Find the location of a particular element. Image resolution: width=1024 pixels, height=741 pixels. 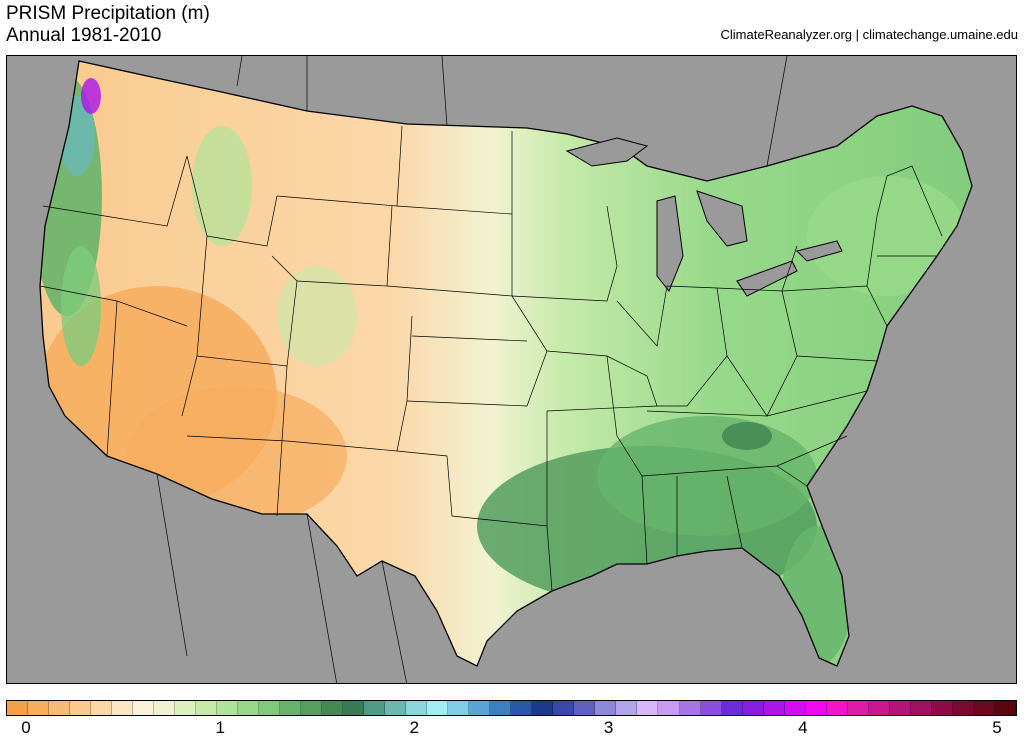

legend-tick-label: 1 is located at coordinates (220, 727).